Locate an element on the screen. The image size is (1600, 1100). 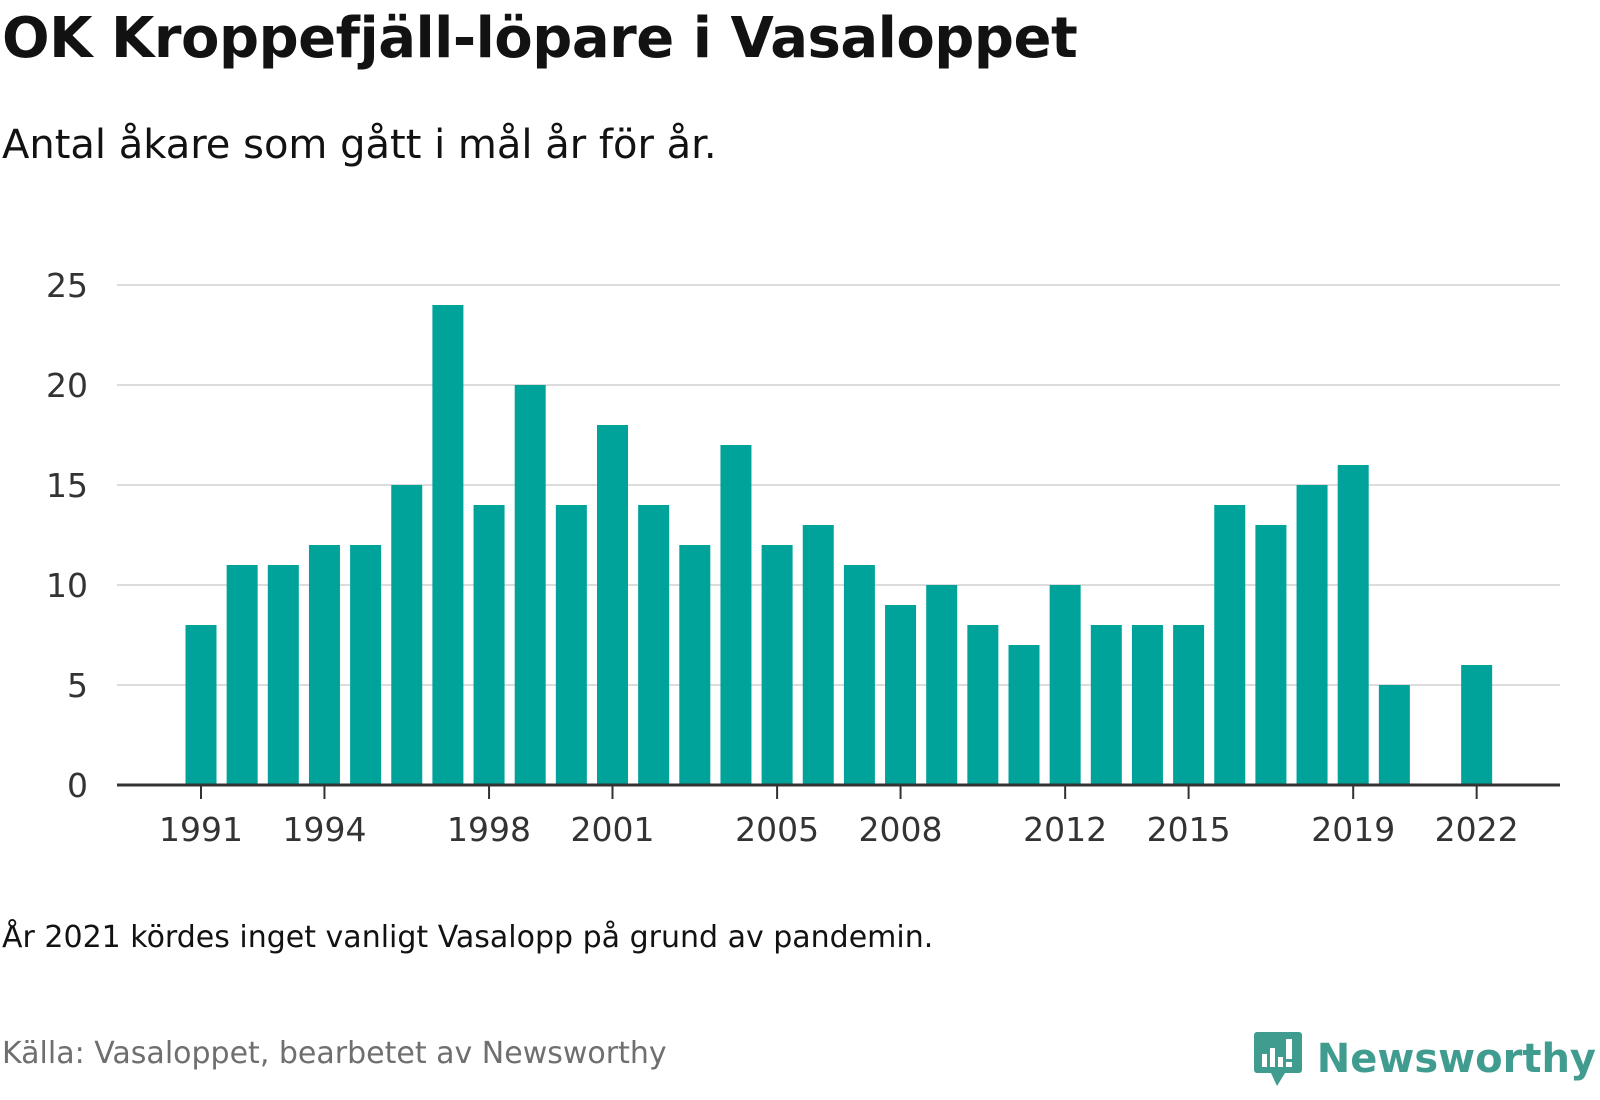
bar-1992 is located at coordinates (242, 675).